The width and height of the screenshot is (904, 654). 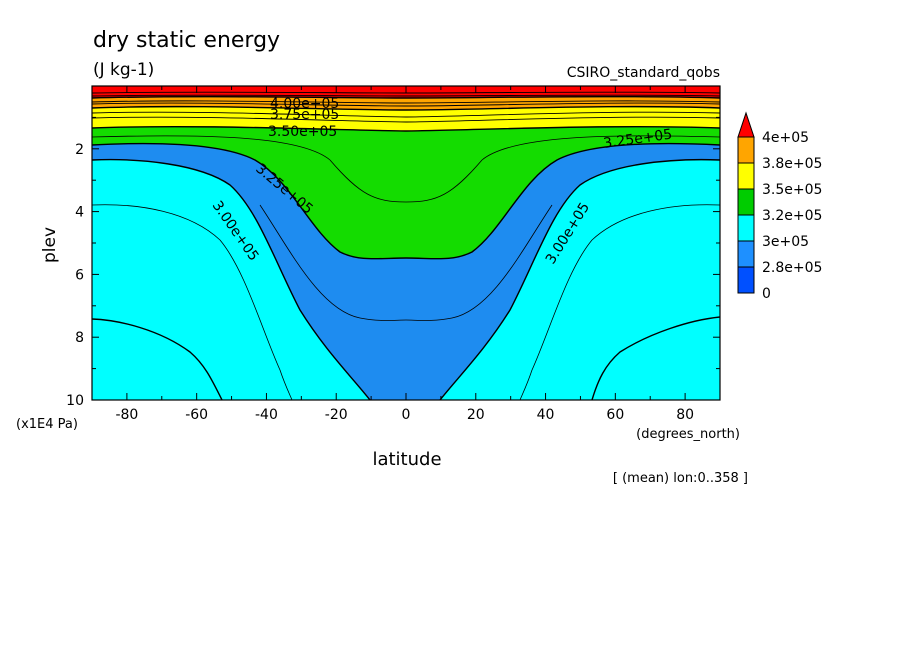 What do you see at coordinates (685, 415) in the screenshot?
I see `x-tick-label: 80` at bounding box center [685, 415].